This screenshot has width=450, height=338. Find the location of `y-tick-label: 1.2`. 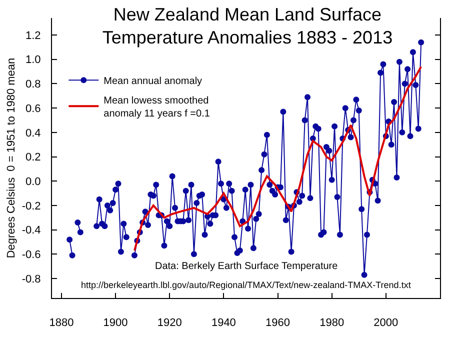

y-tick-label: 1.2 is located at coordinates (33, 36).